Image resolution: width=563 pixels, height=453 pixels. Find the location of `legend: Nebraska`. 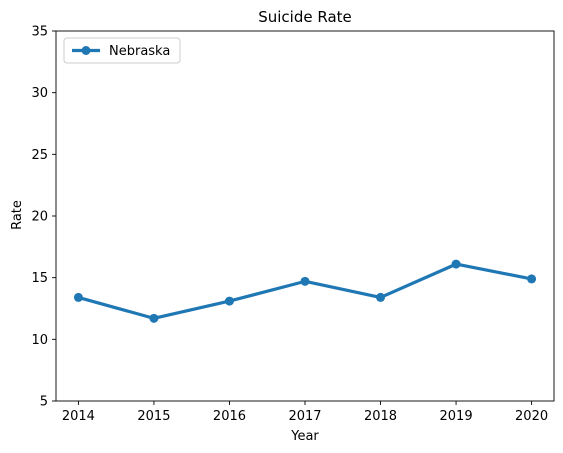

legend: Nebraska is located at coordinates (122, 50).